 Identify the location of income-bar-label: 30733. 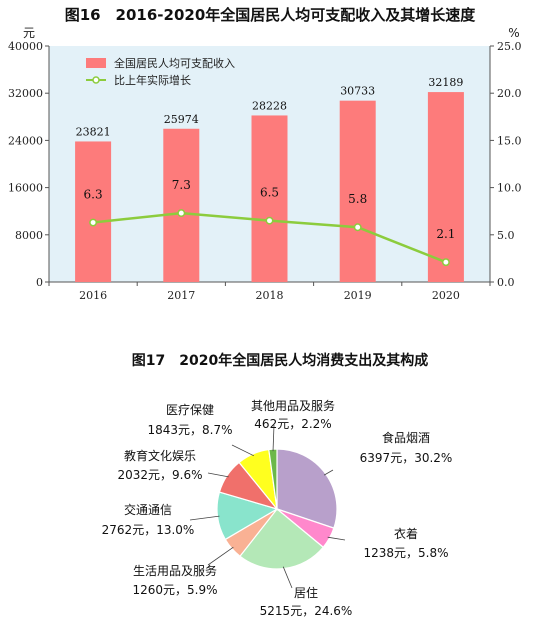
(357, 91).